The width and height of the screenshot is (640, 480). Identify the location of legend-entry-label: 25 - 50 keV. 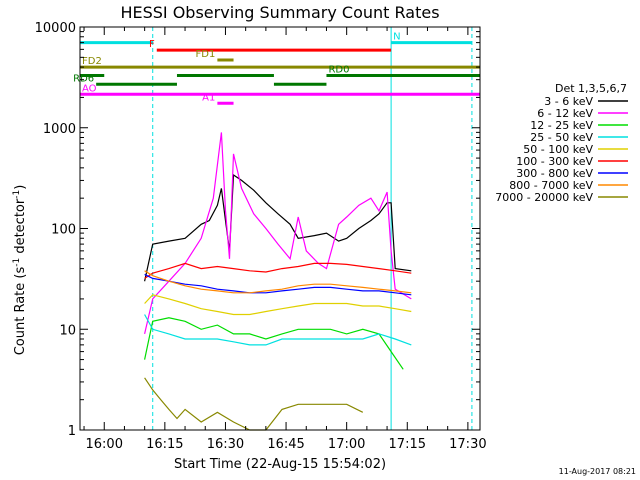
(561, 137).